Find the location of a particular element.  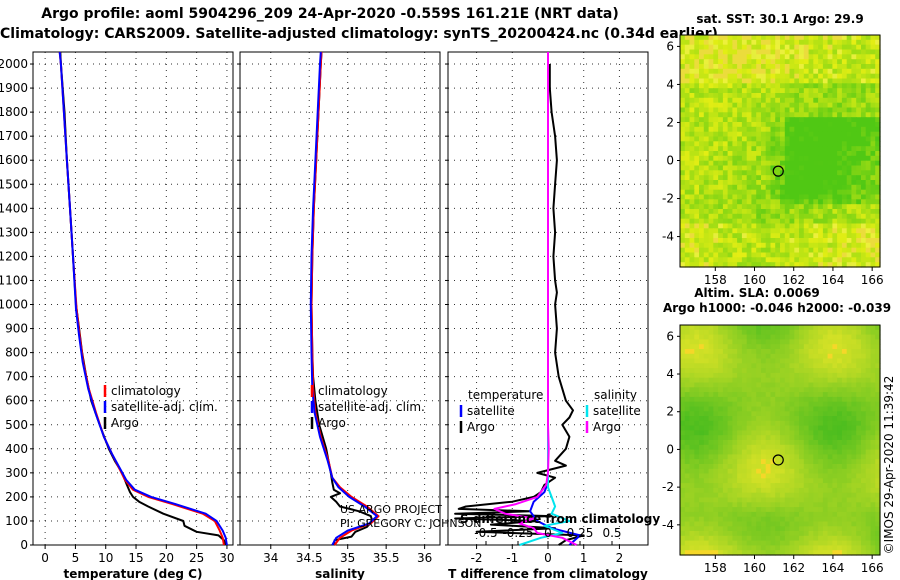

x-axis-label-temperature: temperature (deg C) is located at coordinates (133, 573).